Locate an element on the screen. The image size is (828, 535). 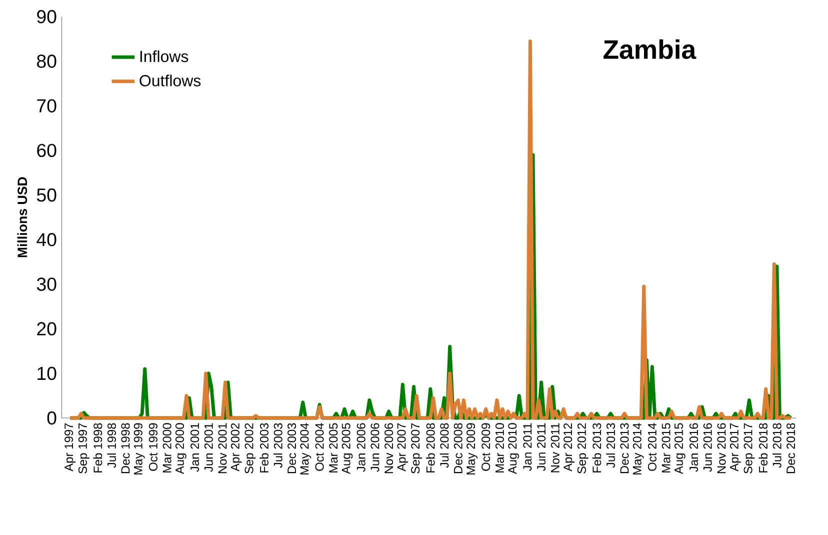
x-tick-label: Jun 2011 is located at coordinates (541, 447).